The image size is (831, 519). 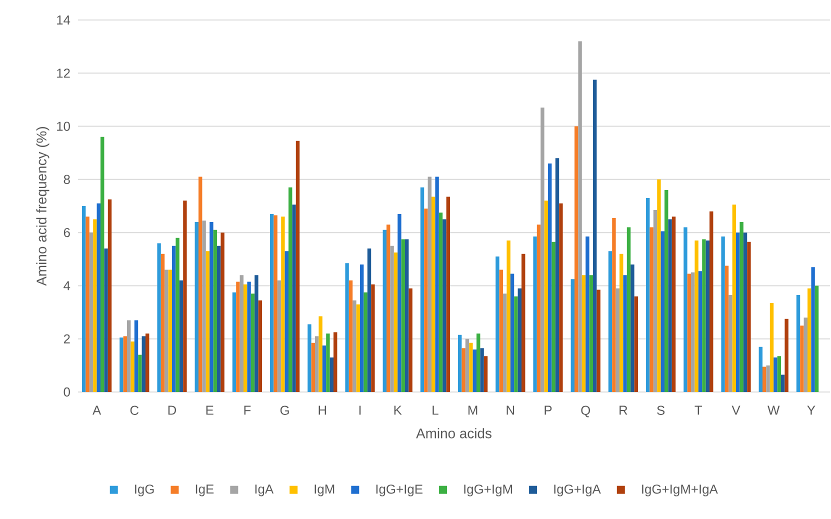 What do you see at coordinates (774, 410) in the screenshot?
I see `x-tick-label: W` at bounding box center [774, 410].